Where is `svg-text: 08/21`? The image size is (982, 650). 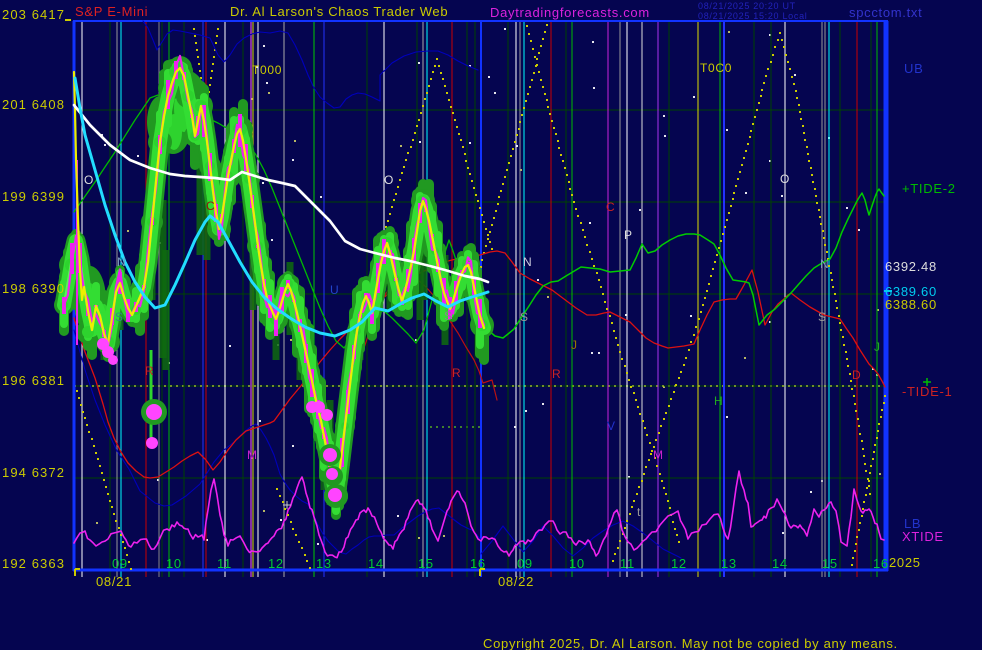
svg-text: 08/21 is located at coordinates (114, 581).